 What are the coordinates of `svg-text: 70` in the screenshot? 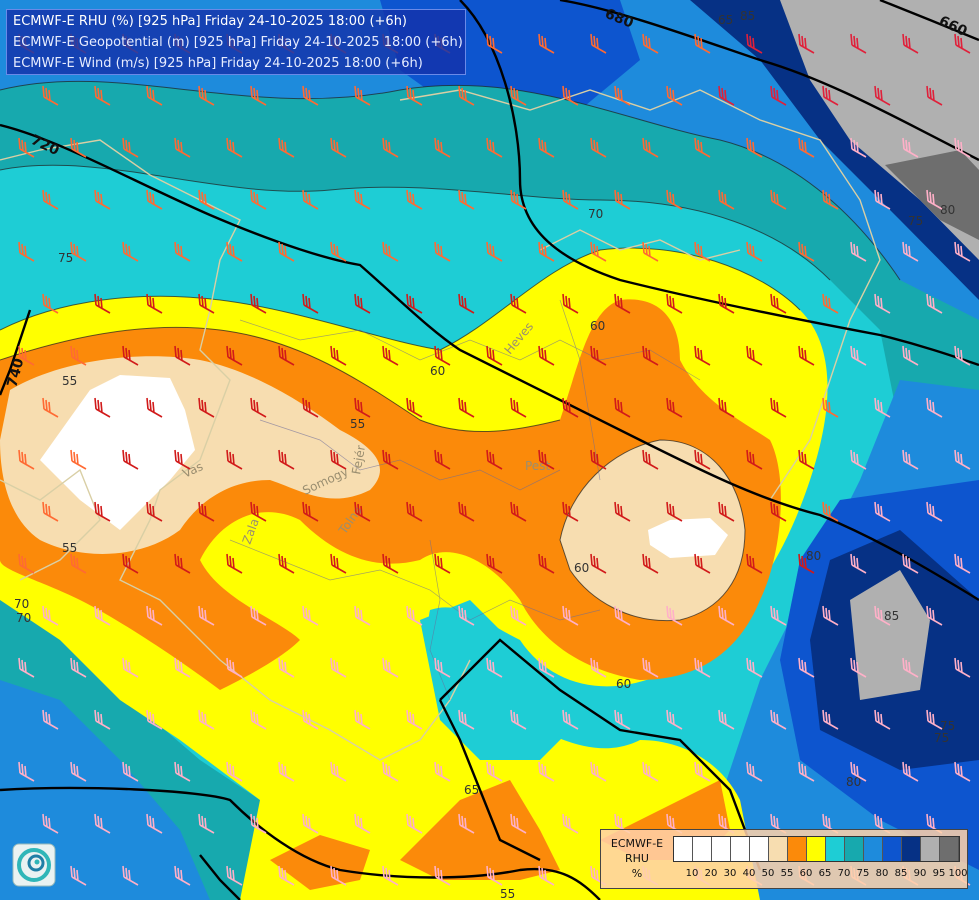 It's located at (23, 618).